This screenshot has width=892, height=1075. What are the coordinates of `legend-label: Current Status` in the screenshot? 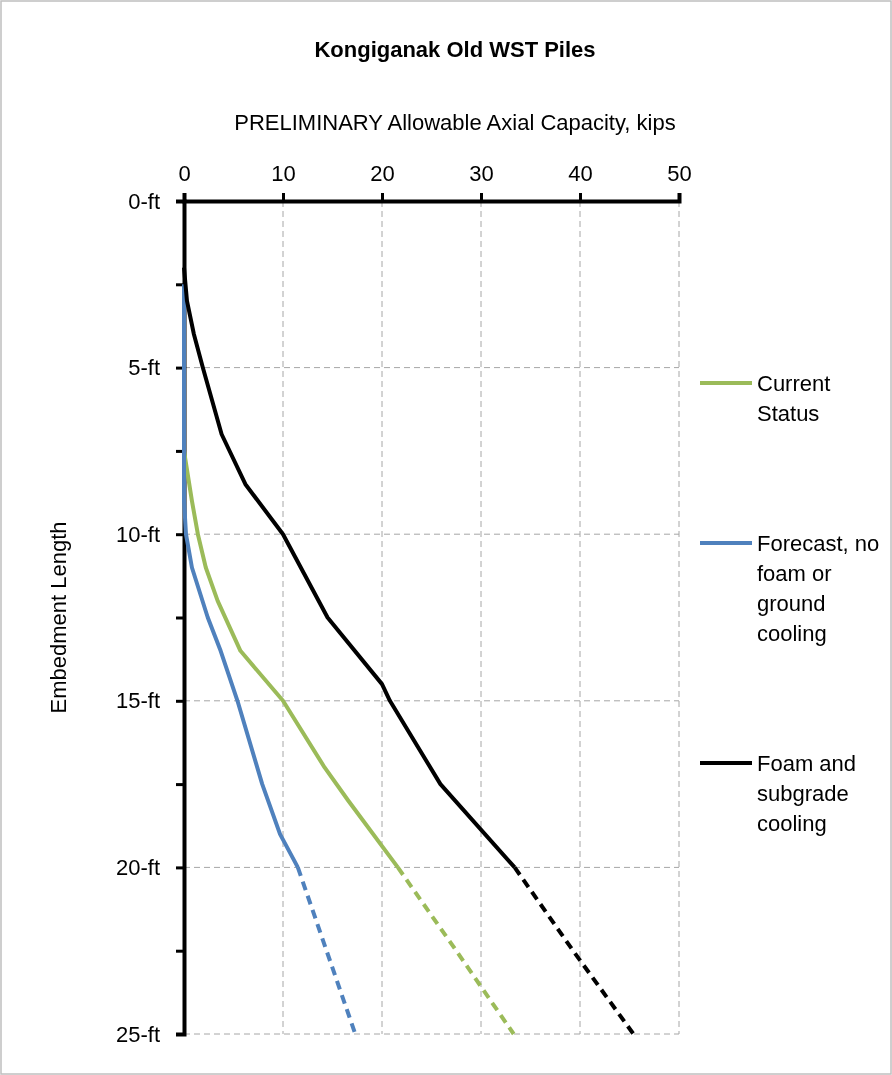 It's located at (794, 398).